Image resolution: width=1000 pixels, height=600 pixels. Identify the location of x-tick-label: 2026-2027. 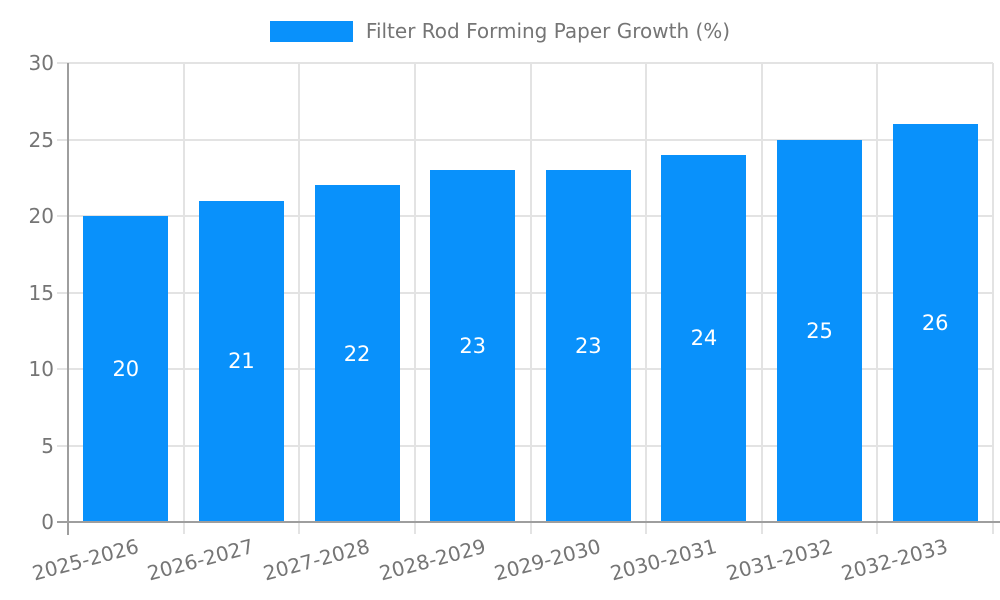
(201, 560).